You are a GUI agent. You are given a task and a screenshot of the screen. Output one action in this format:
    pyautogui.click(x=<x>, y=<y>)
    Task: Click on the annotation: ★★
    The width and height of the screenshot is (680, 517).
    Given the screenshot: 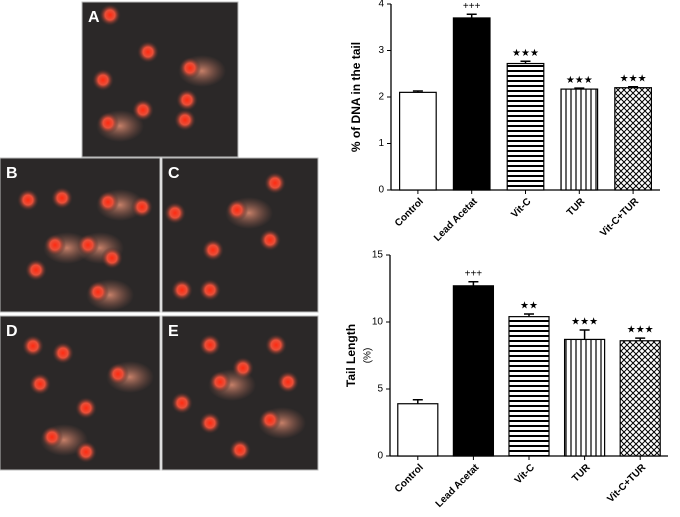 What is the action you would take?
    pyautogui.click(x=529, y=306)
    